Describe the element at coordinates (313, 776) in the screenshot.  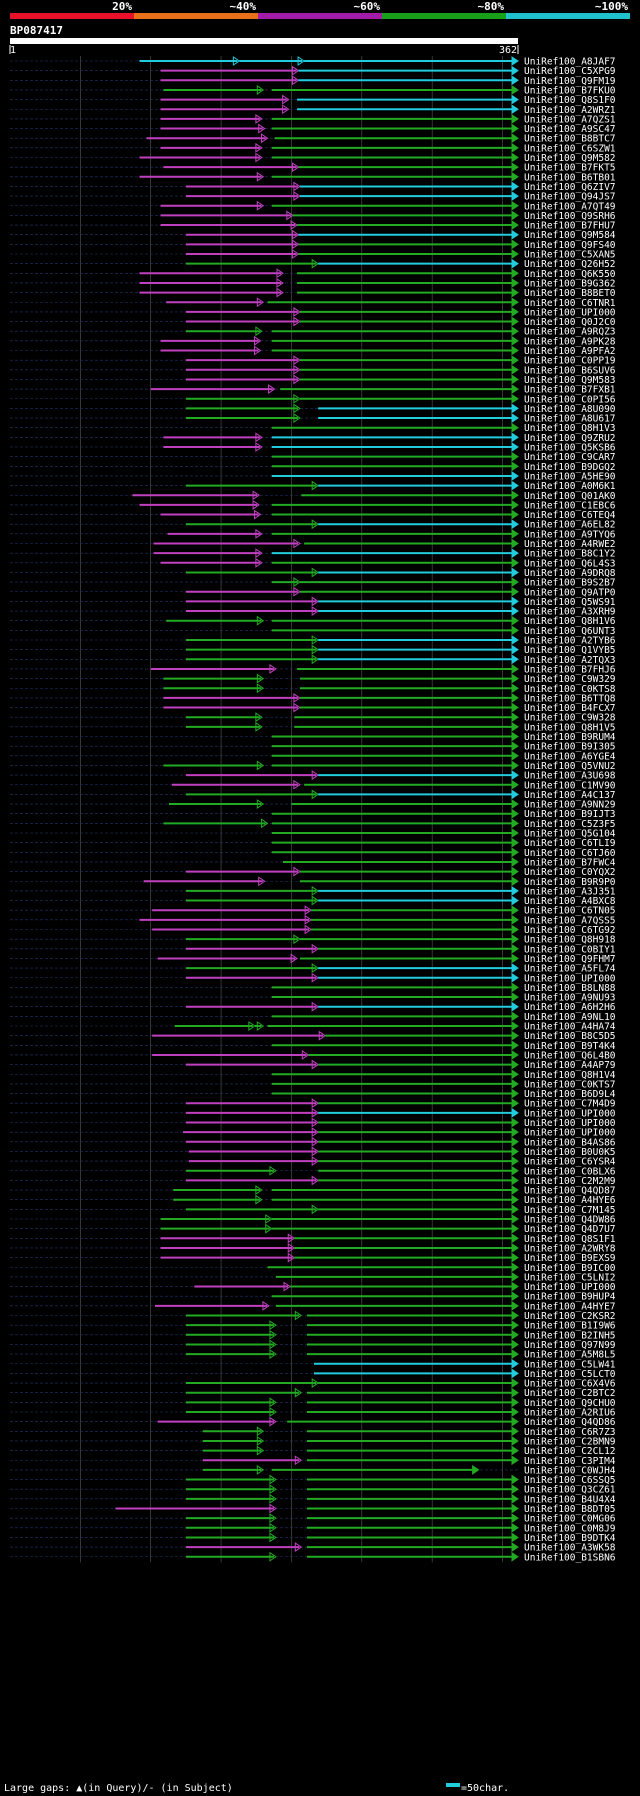
I see `hit-row: UniRef100_A3U698` at that location.